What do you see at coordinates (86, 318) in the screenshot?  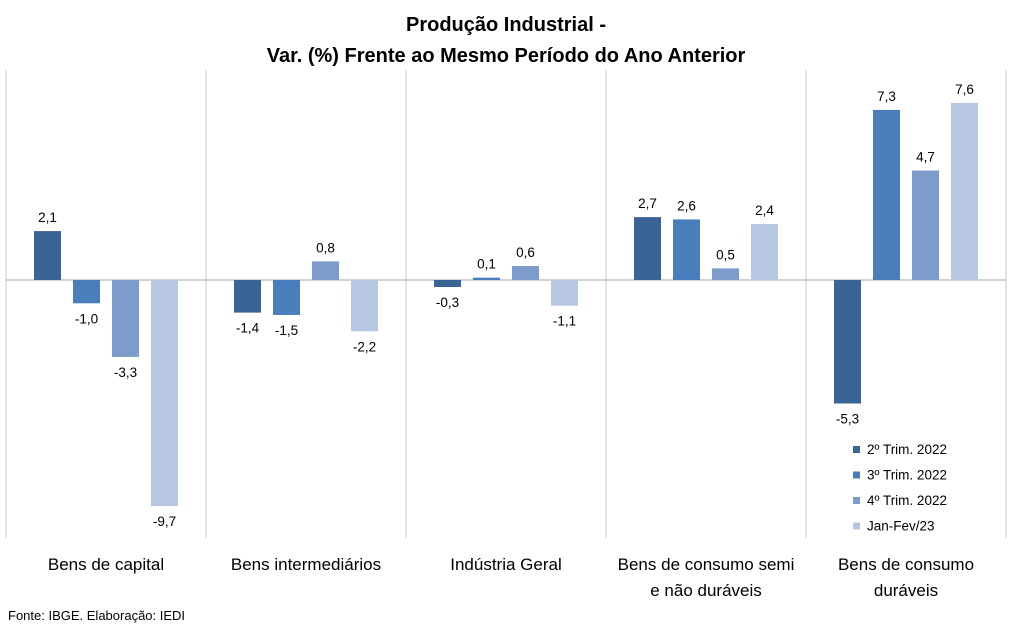 I see `data-label: -1,0` at bounding box center [86, 318].